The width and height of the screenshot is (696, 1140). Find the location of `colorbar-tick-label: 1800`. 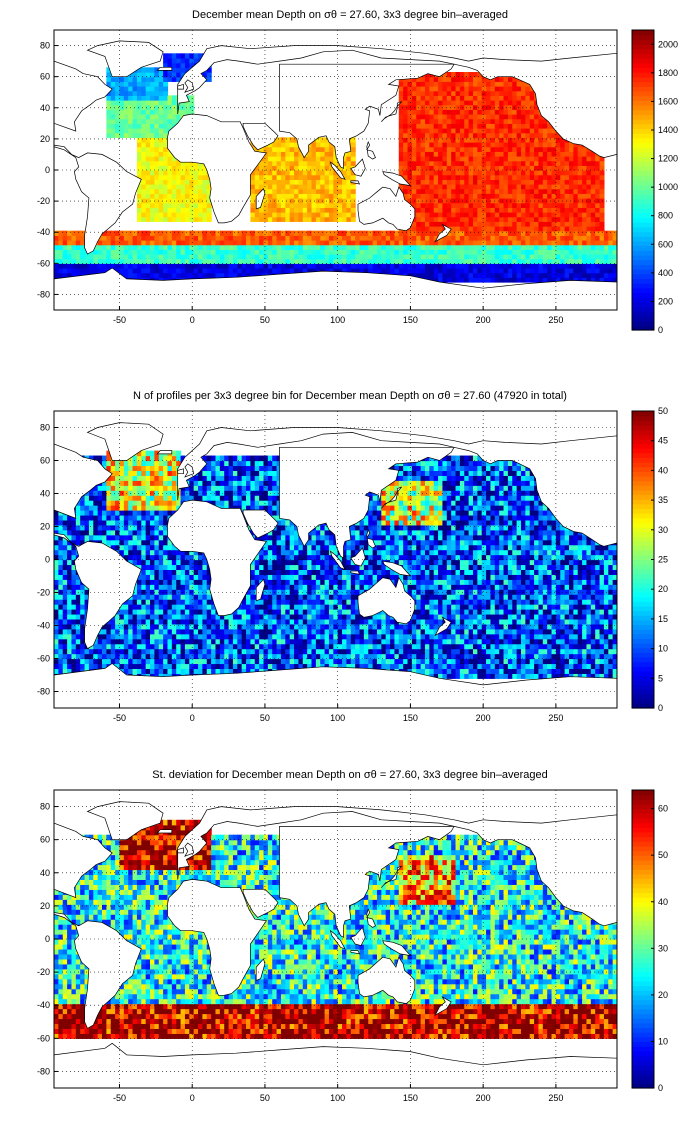

colorbar-tick-label: 1800 is located at coordinates (668, 73).